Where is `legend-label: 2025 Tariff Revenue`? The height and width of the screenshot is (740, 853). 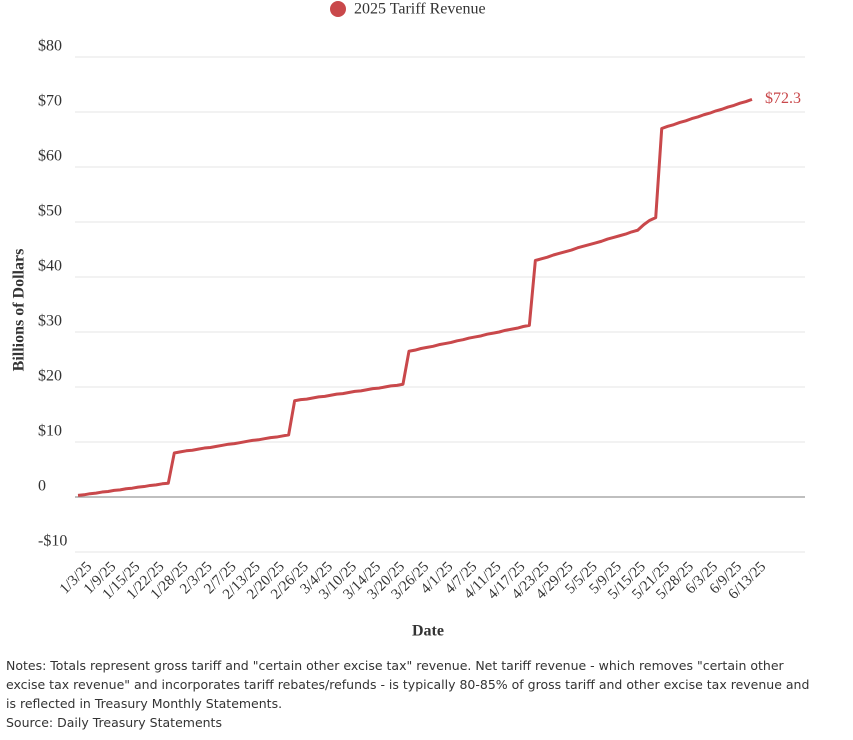 legend-label: 2025 Tariff Revenue is located at coordinates (420, 9).